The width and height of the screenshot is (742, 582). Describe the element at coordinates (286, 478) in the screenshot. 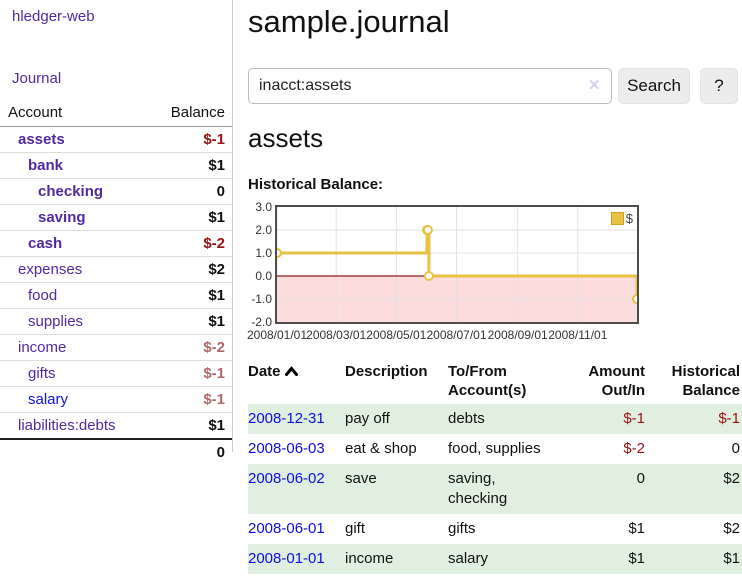

I see `transaction-date-link: 2008-06-02` at that location.